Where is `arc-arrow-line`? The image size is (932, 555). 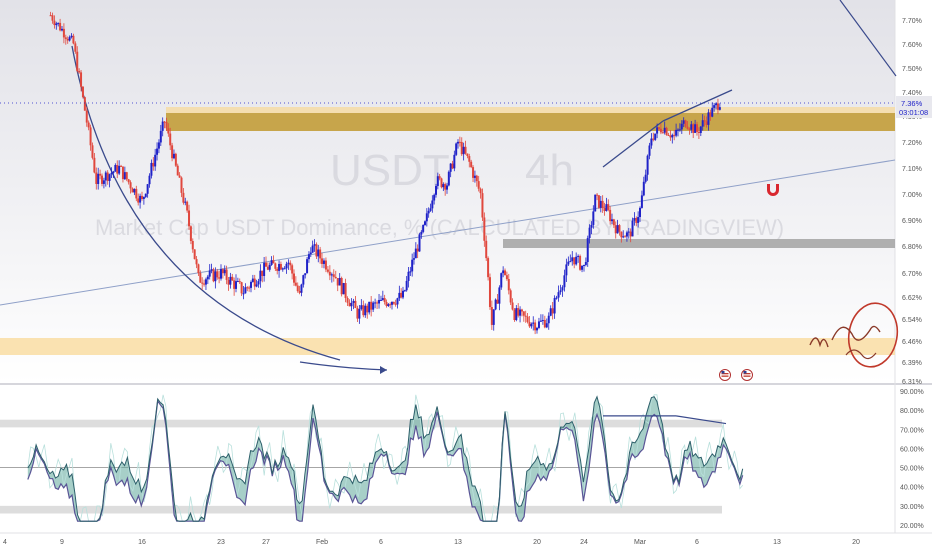
arc-arrow-line is located at coordinates (343, 366).